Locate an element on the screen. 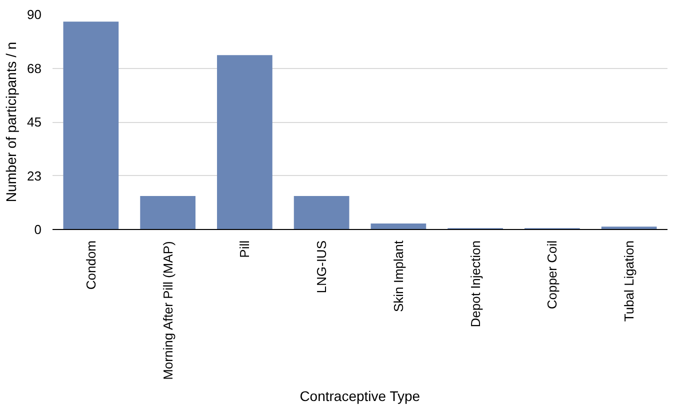 This screenshot has width=675, height=406. y-tick-label: 68 is located at coordinates (34, 68).